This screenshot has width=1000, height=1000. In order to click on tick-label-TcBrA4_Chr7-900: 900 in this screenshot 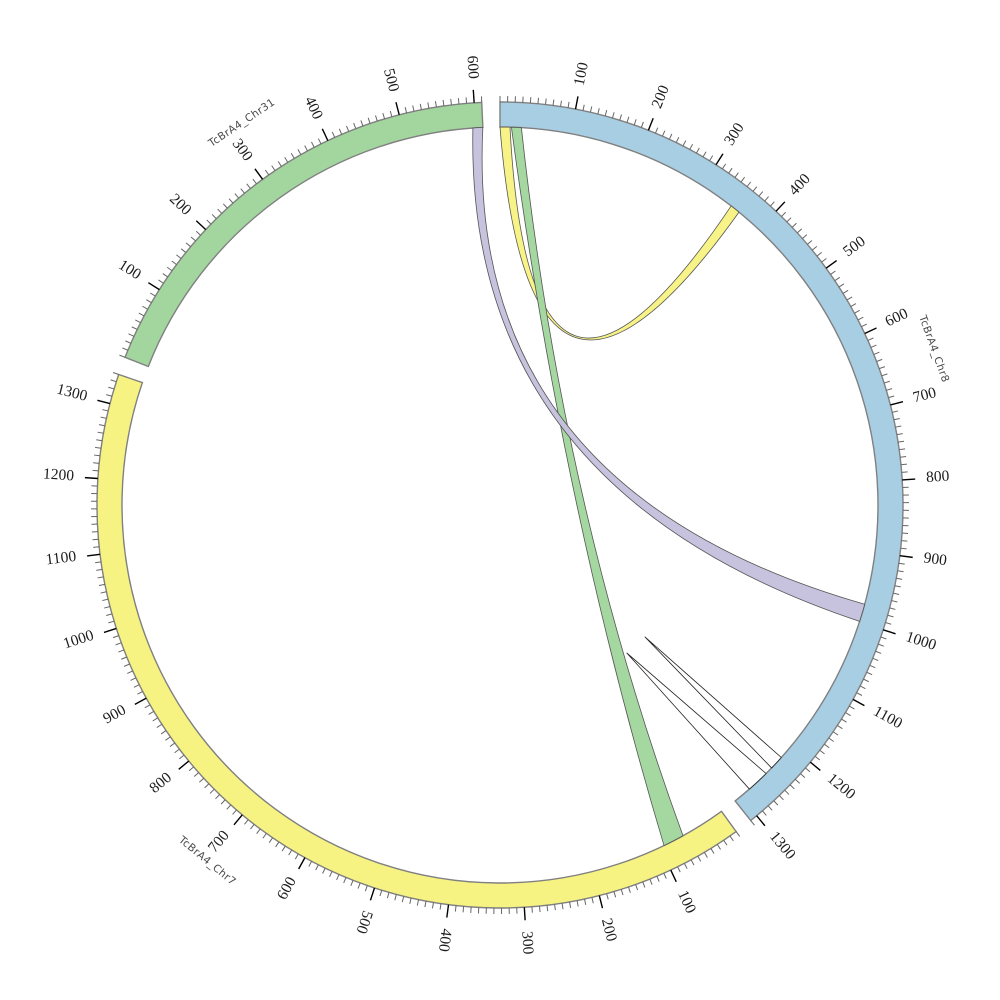, I will do `click(114, 714)`.